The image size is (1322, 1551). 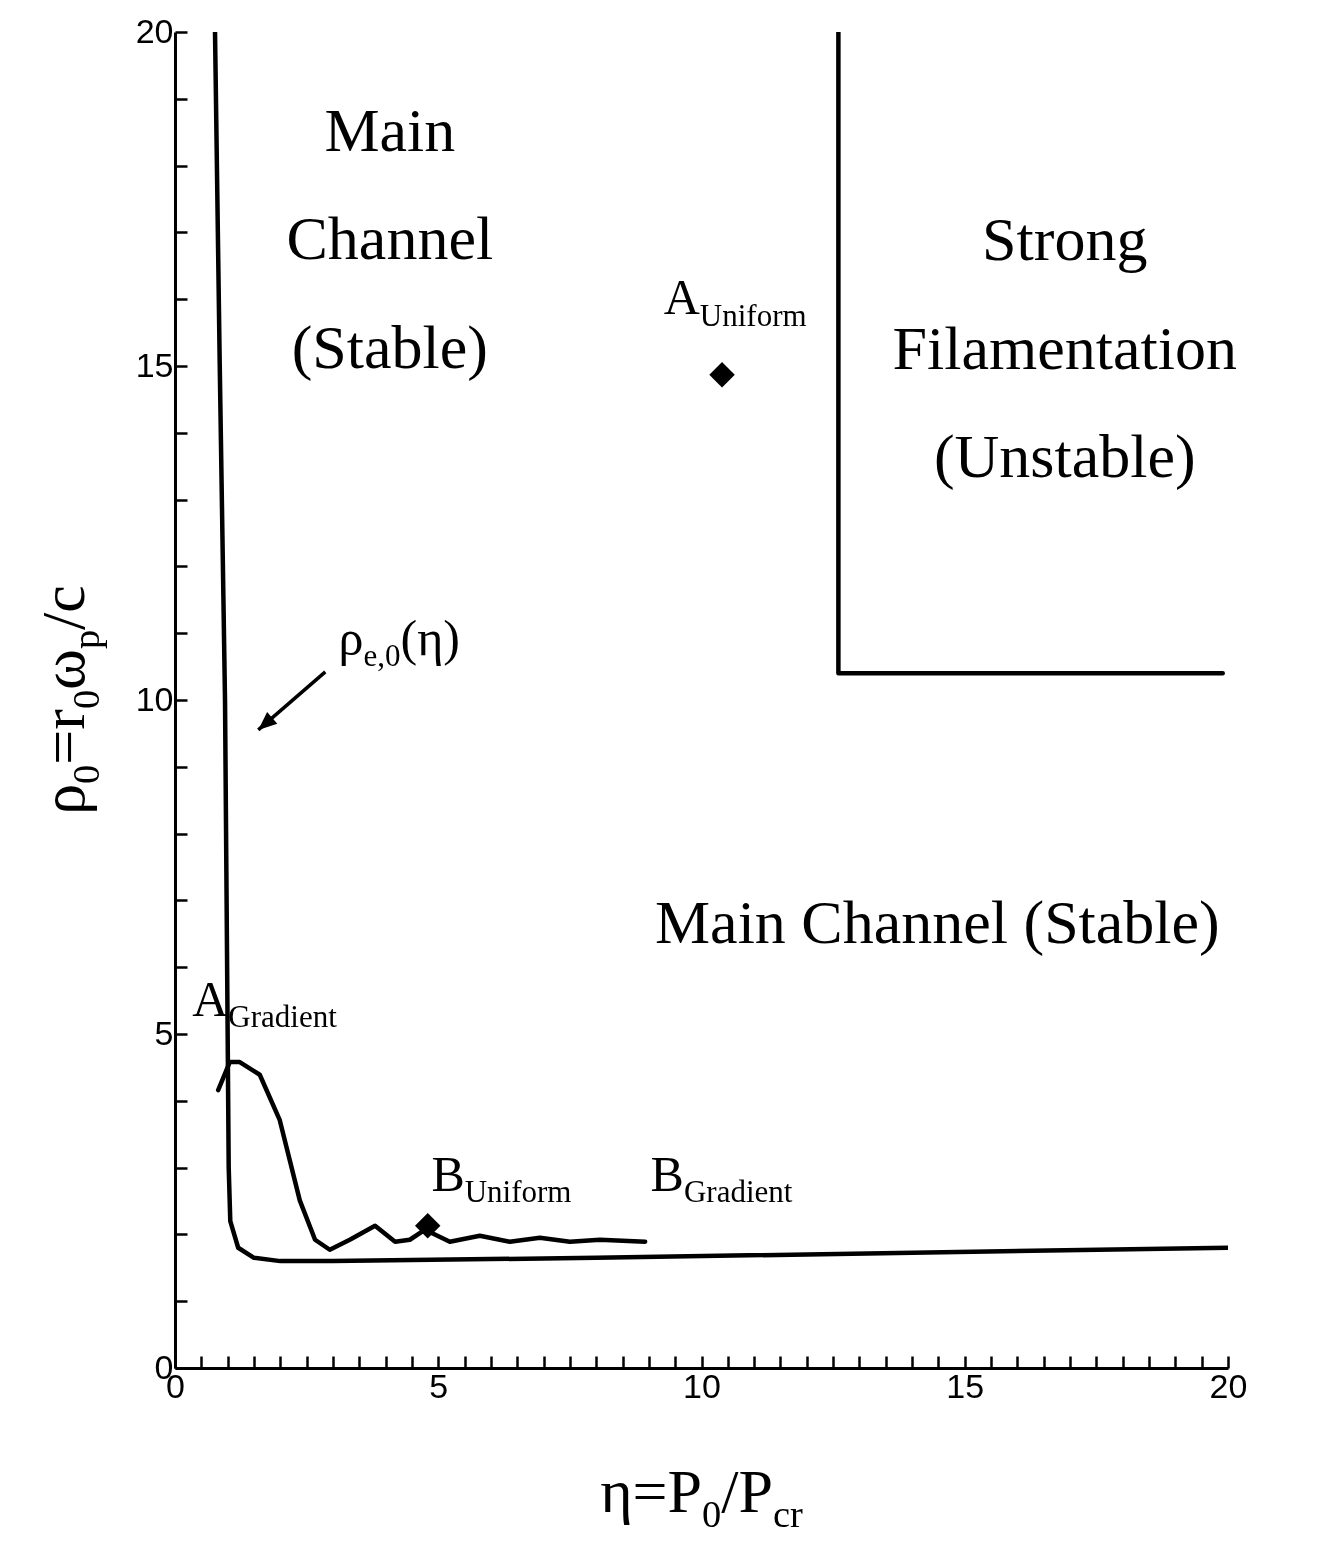 What do you see at coordinates (702, 1385) in the screenshot?
I see `x-tick-label: 10` at bounding box center [702, 1385].